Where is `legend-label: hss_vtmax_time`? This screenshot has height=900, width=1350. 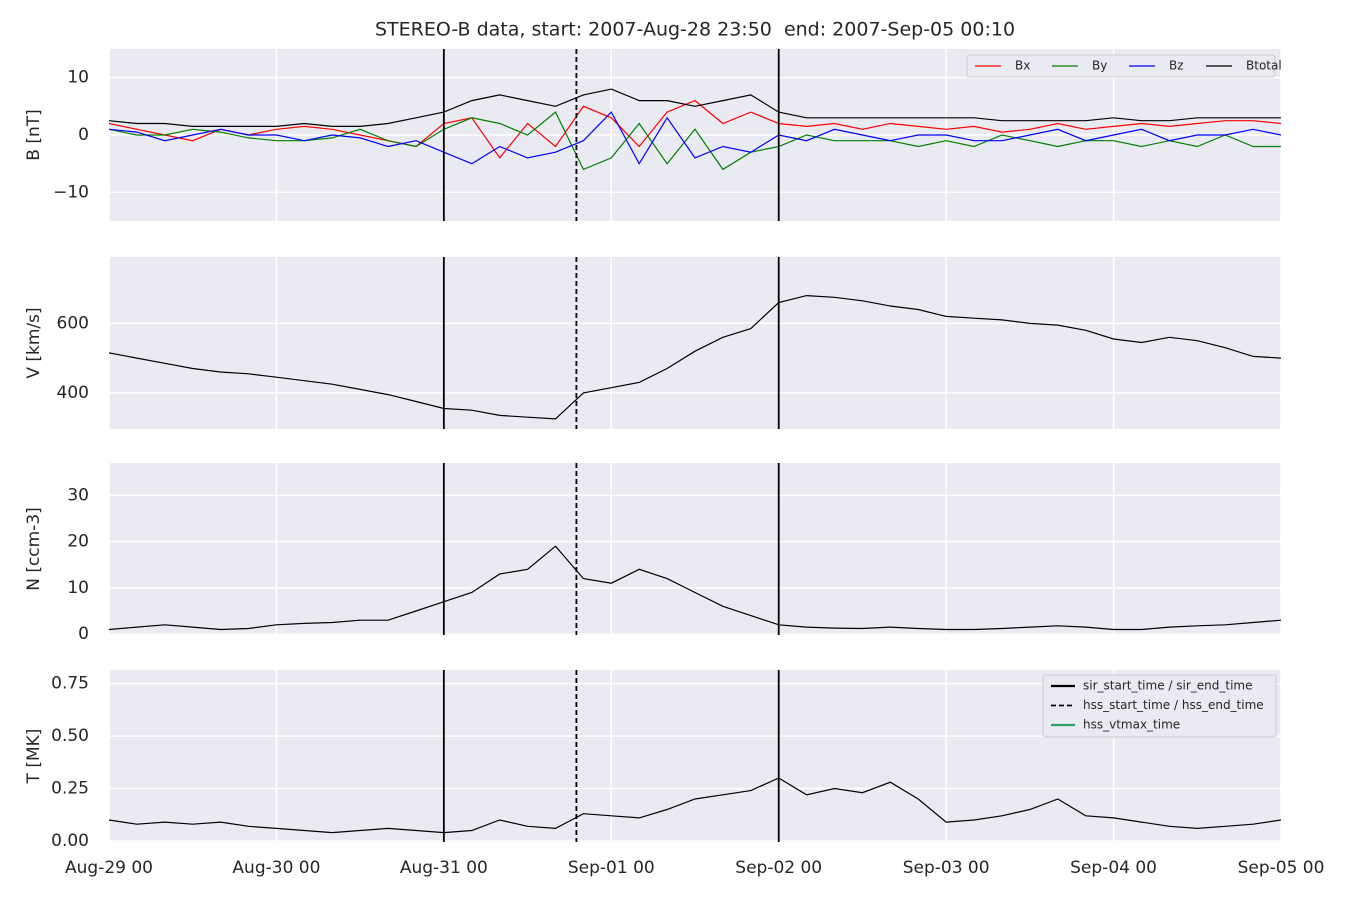 legend-label: hss_vtmax_time is located at coordinates (1131, 725).